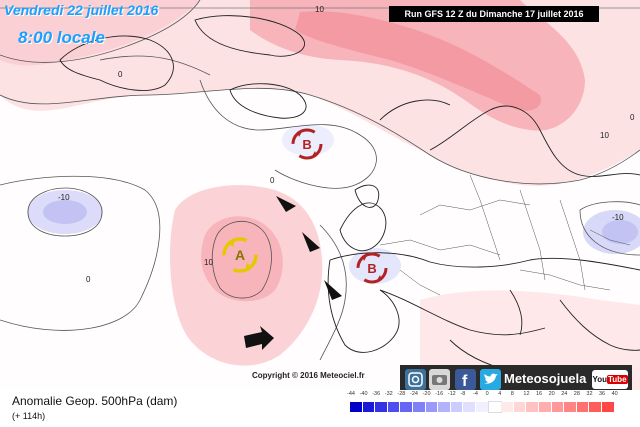 Image resolution: width=640 pixels, height=427 pixels. I want to click on scale-tick: -8, so click(463, 394).